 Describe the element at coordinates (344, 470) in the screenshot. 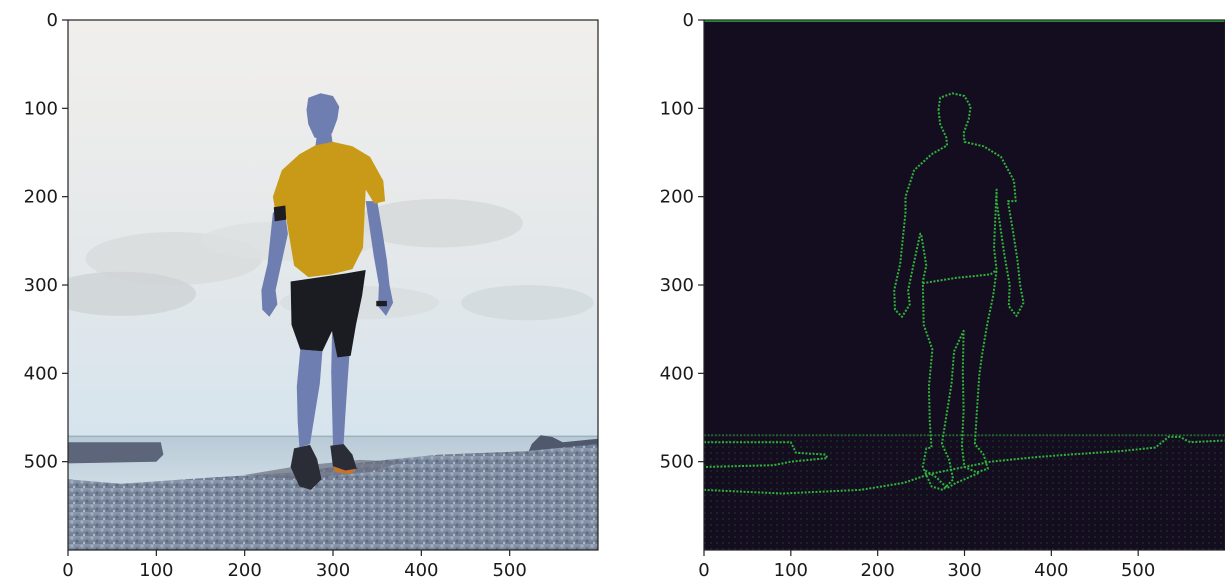

I see `shoe-sole` at that location.